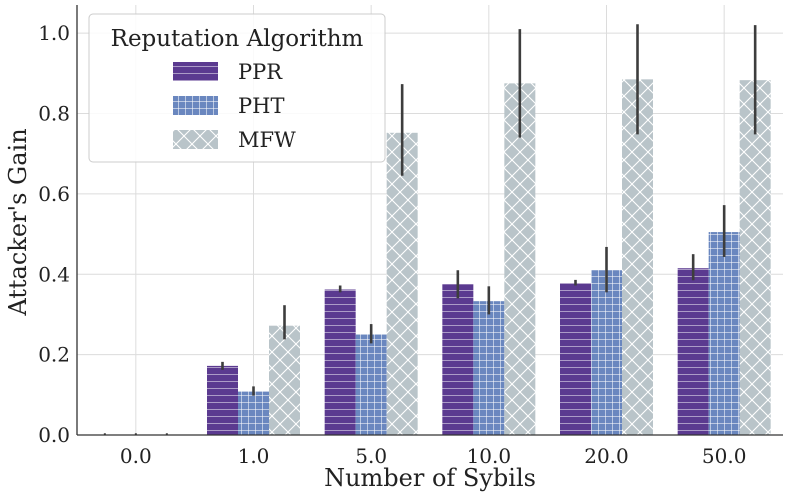  Describe the element at coordinates (136, 456) in the screenshot. I see `x-tick-label: 0.0` at that location.